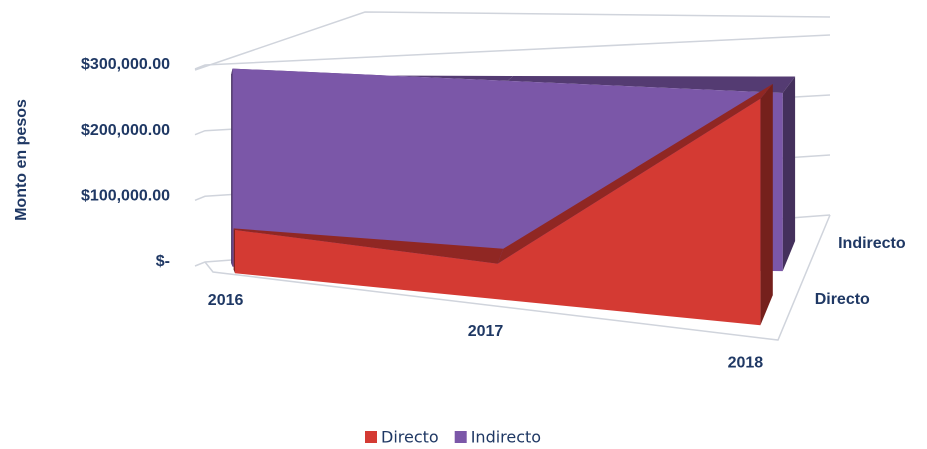 The height and width of the screenshot is (449, 927). Describe the element at coordinates (842, 299) in the screenshot. I see `depth-label: Directo` at that location.